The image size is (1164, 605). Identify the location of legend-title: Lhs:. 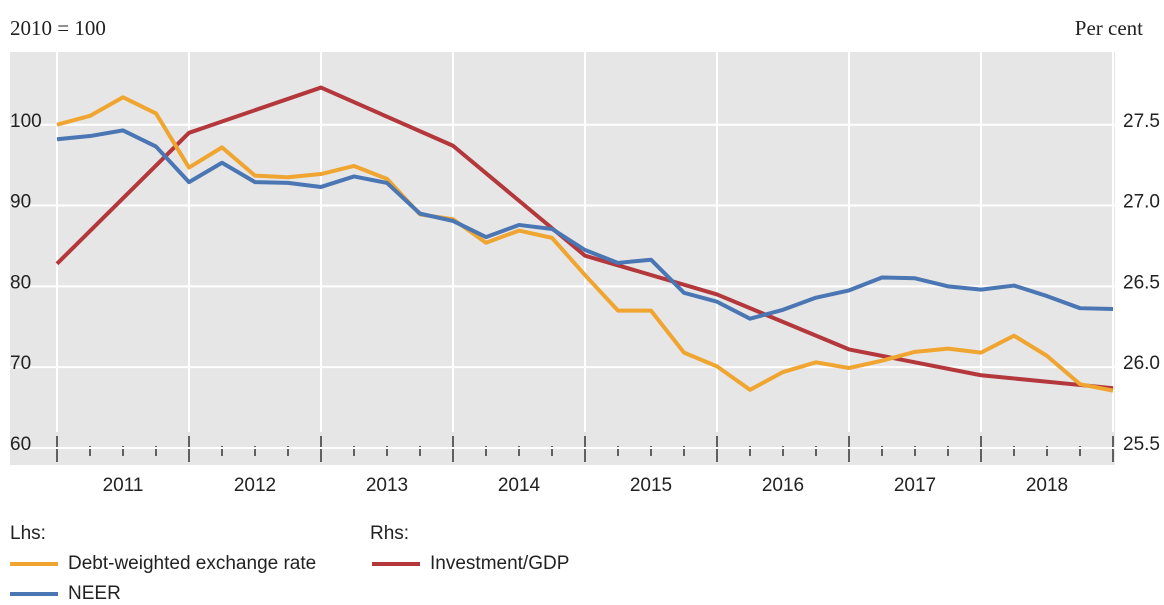
(28, 533).